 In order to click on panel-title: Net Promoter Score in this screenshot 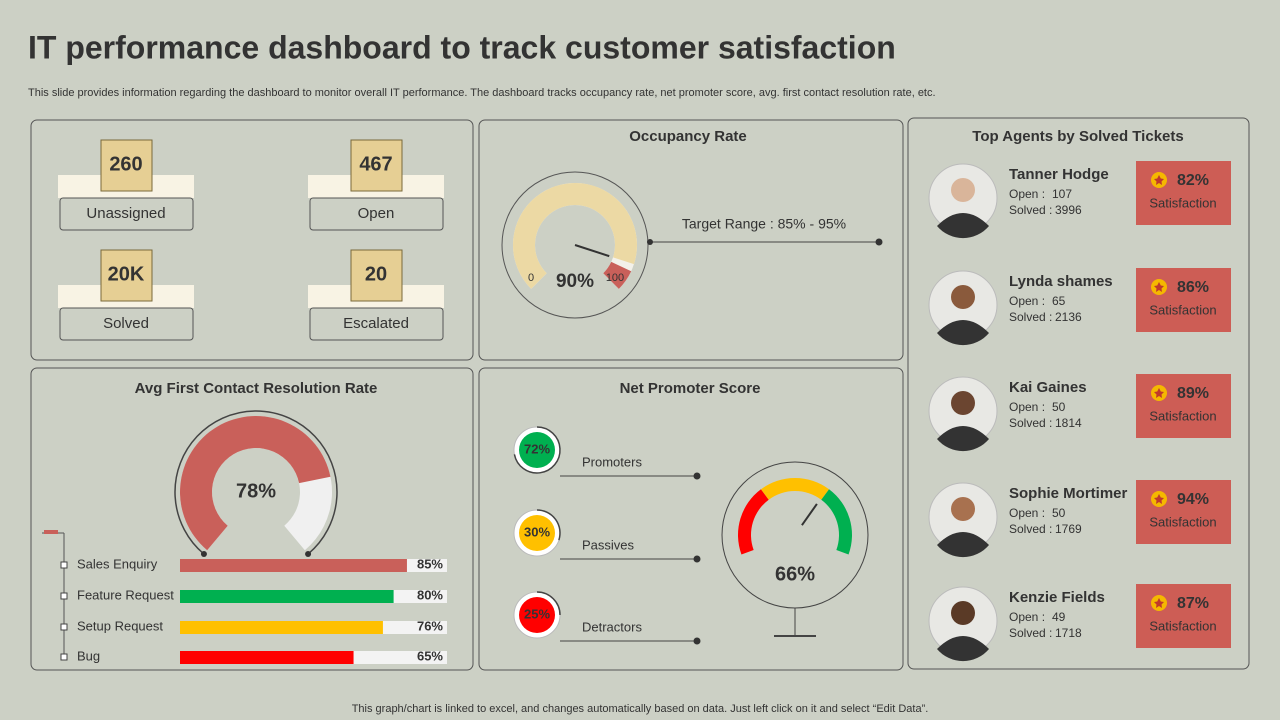, I will do `click(690, 388)`.